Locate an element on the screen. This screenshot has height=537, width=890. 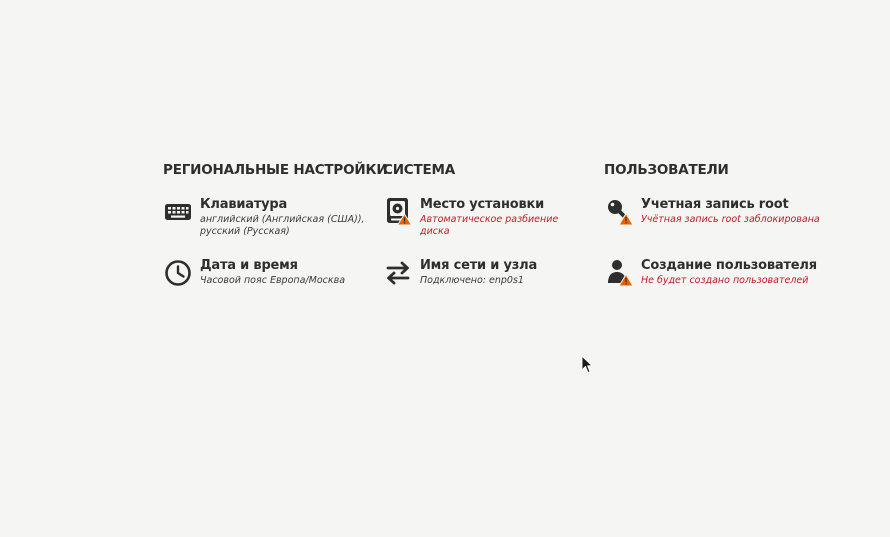
mouse-pointer-icon is located at coordinates (587, 364).